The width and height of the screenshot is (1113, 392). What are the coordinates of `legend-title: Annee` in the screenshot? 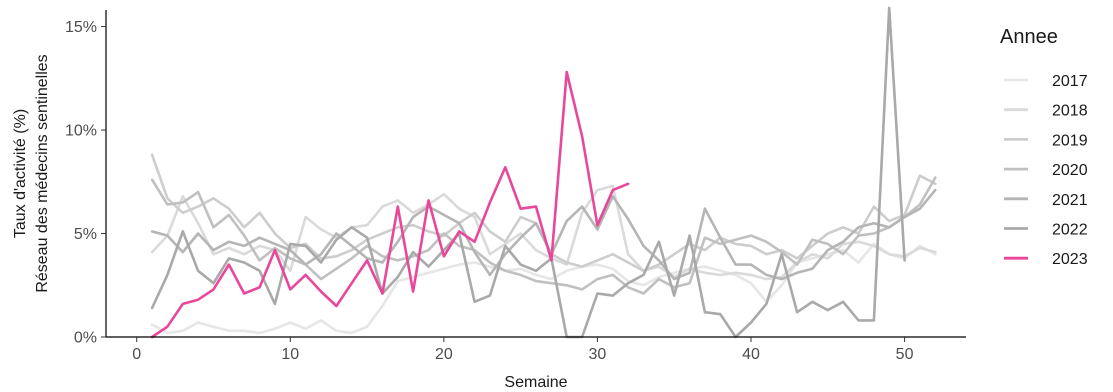 It's located at (1029, 37).